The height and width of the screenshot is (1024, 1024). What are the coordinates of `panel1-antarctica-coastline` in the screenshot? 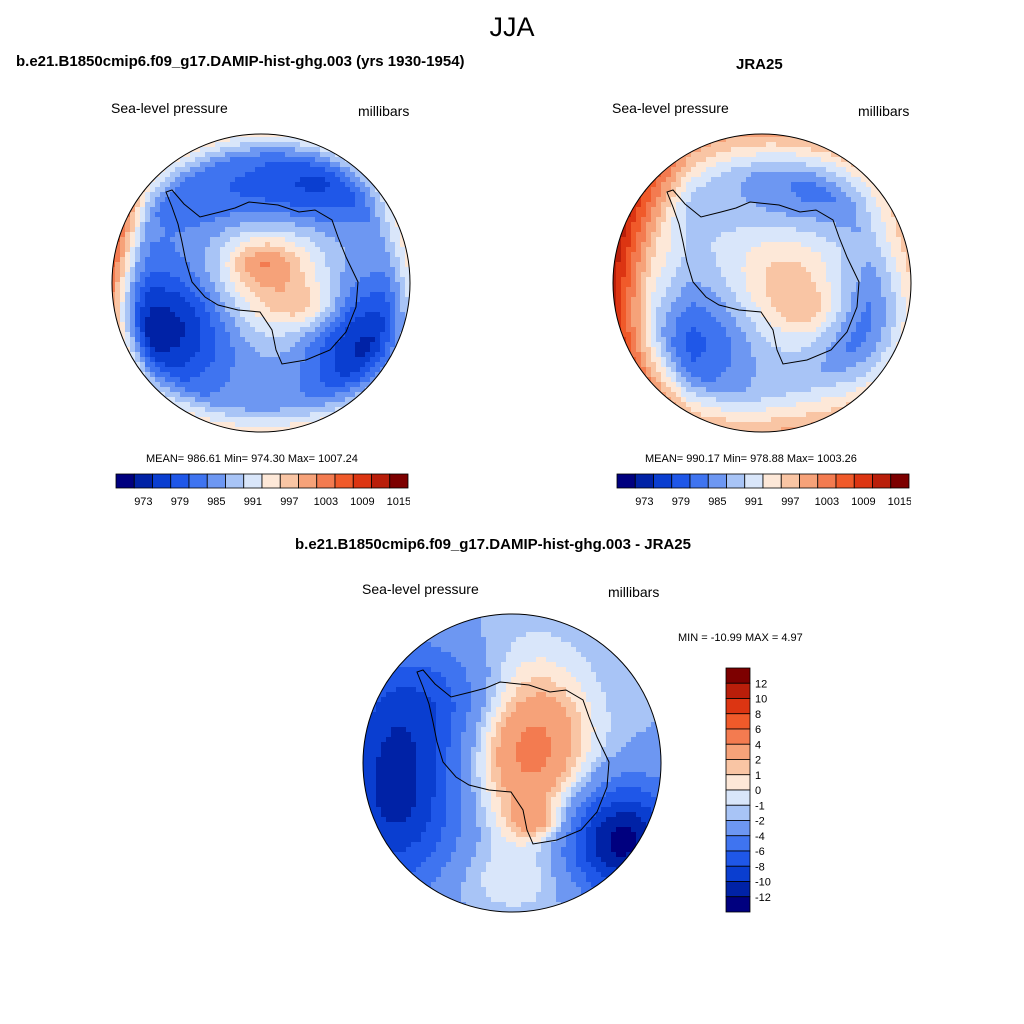 It's located at (262, 277).